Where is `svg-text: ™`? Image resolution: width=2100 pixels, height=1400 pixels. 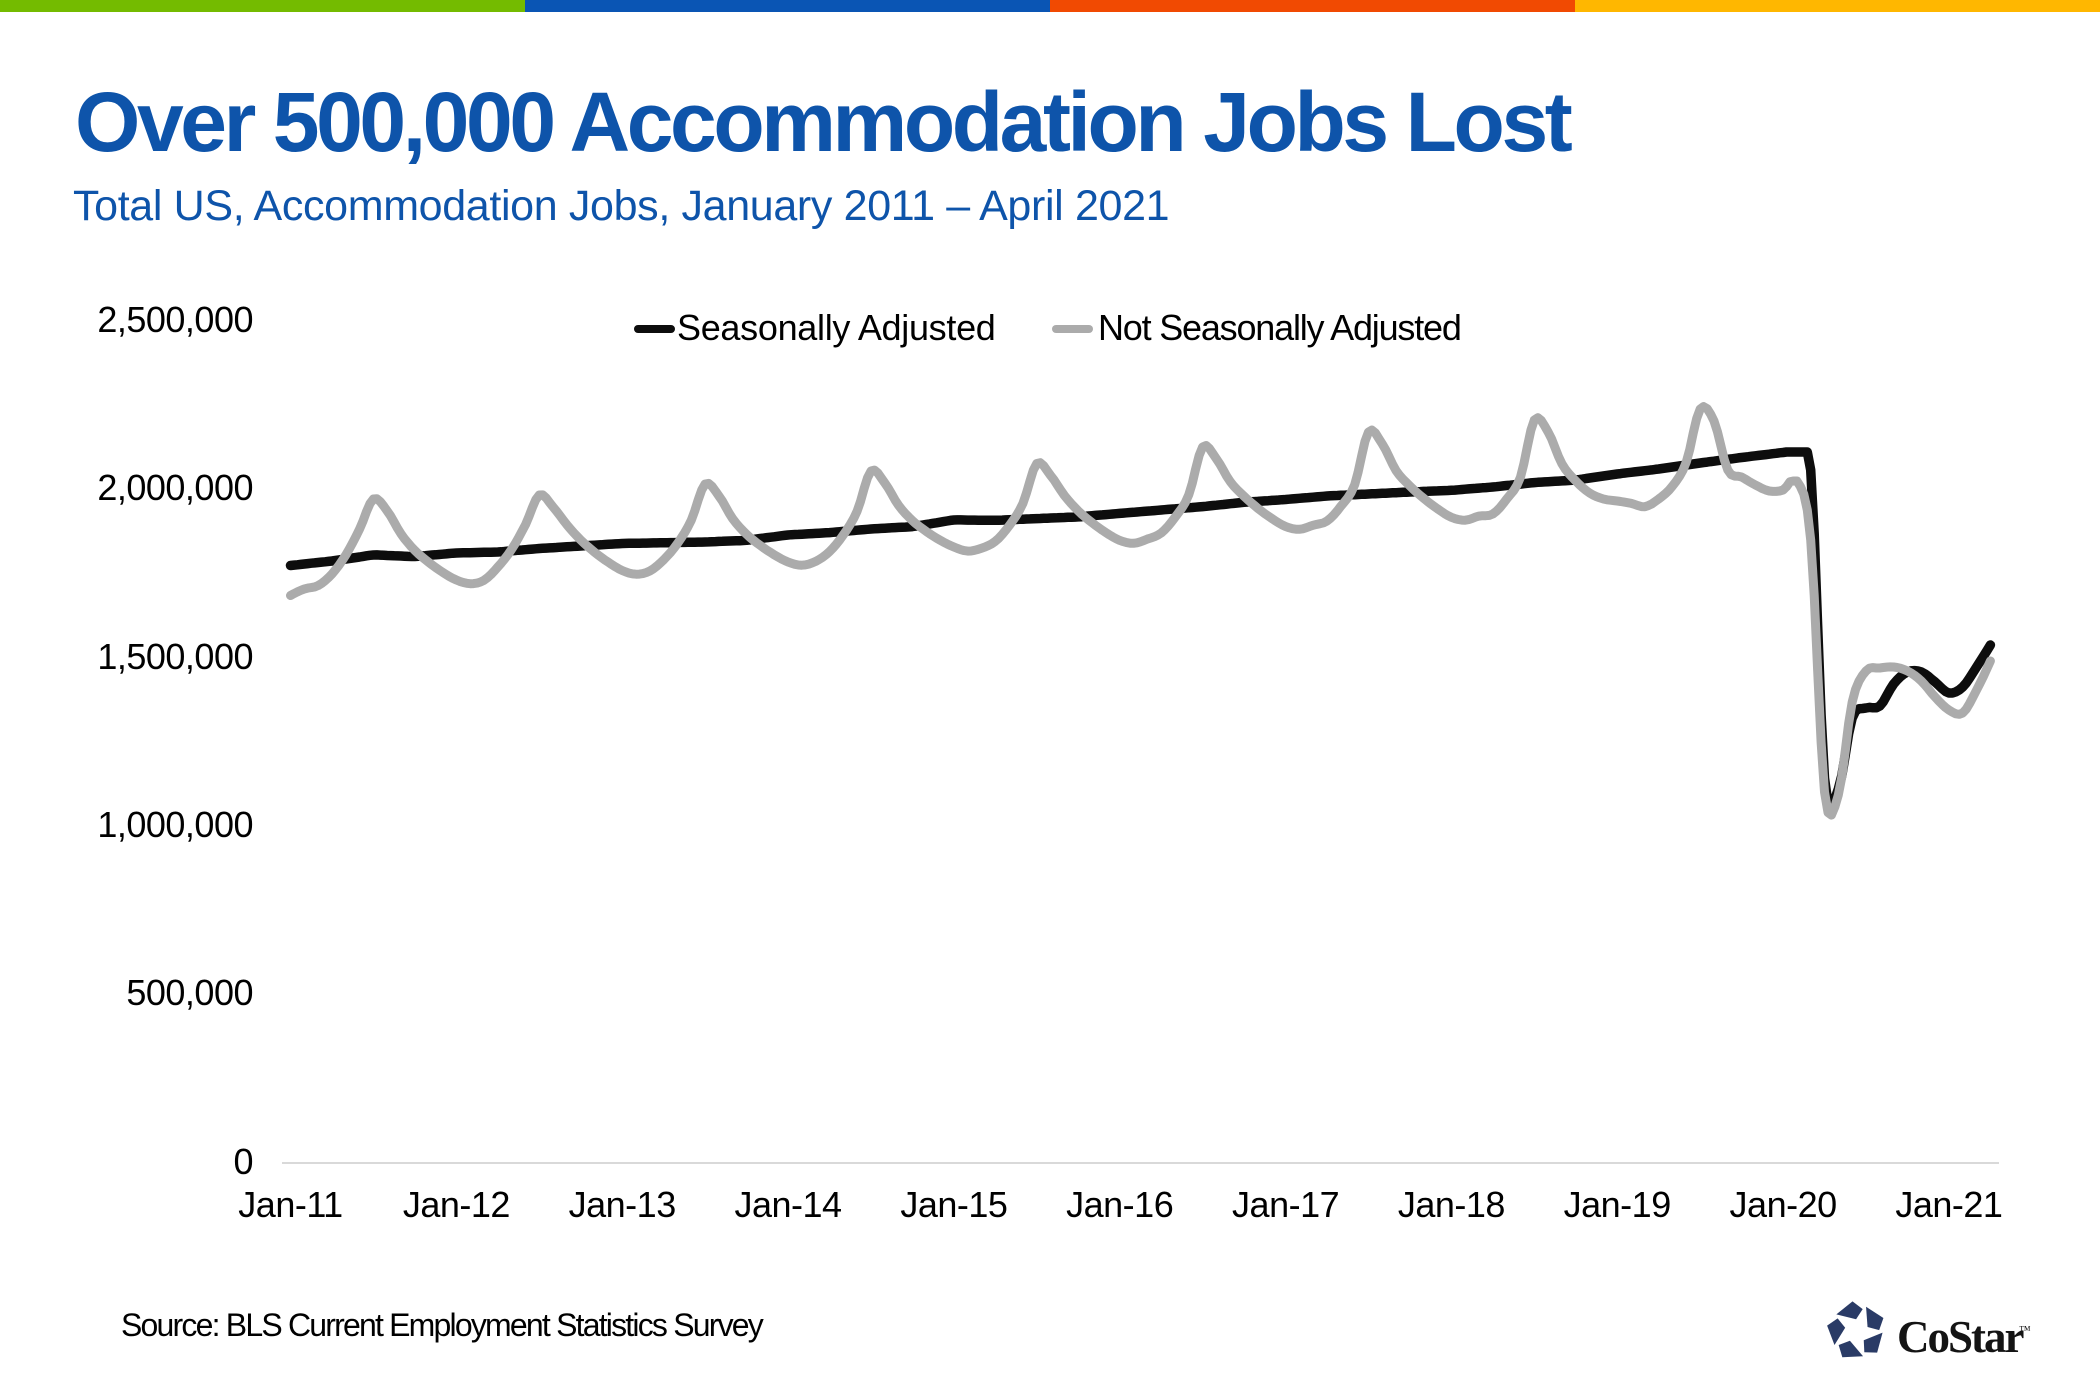 svg-text: ™ is located at coordinates (2025, 1330).